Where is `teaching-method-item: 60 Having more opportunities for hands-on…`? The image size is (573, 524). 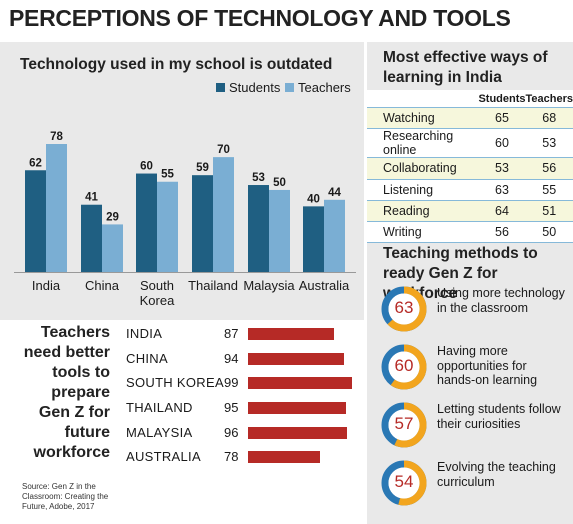
teaching-method-item: 60 Having more opportunities for hands-on… is located at coordinates (475, 368).